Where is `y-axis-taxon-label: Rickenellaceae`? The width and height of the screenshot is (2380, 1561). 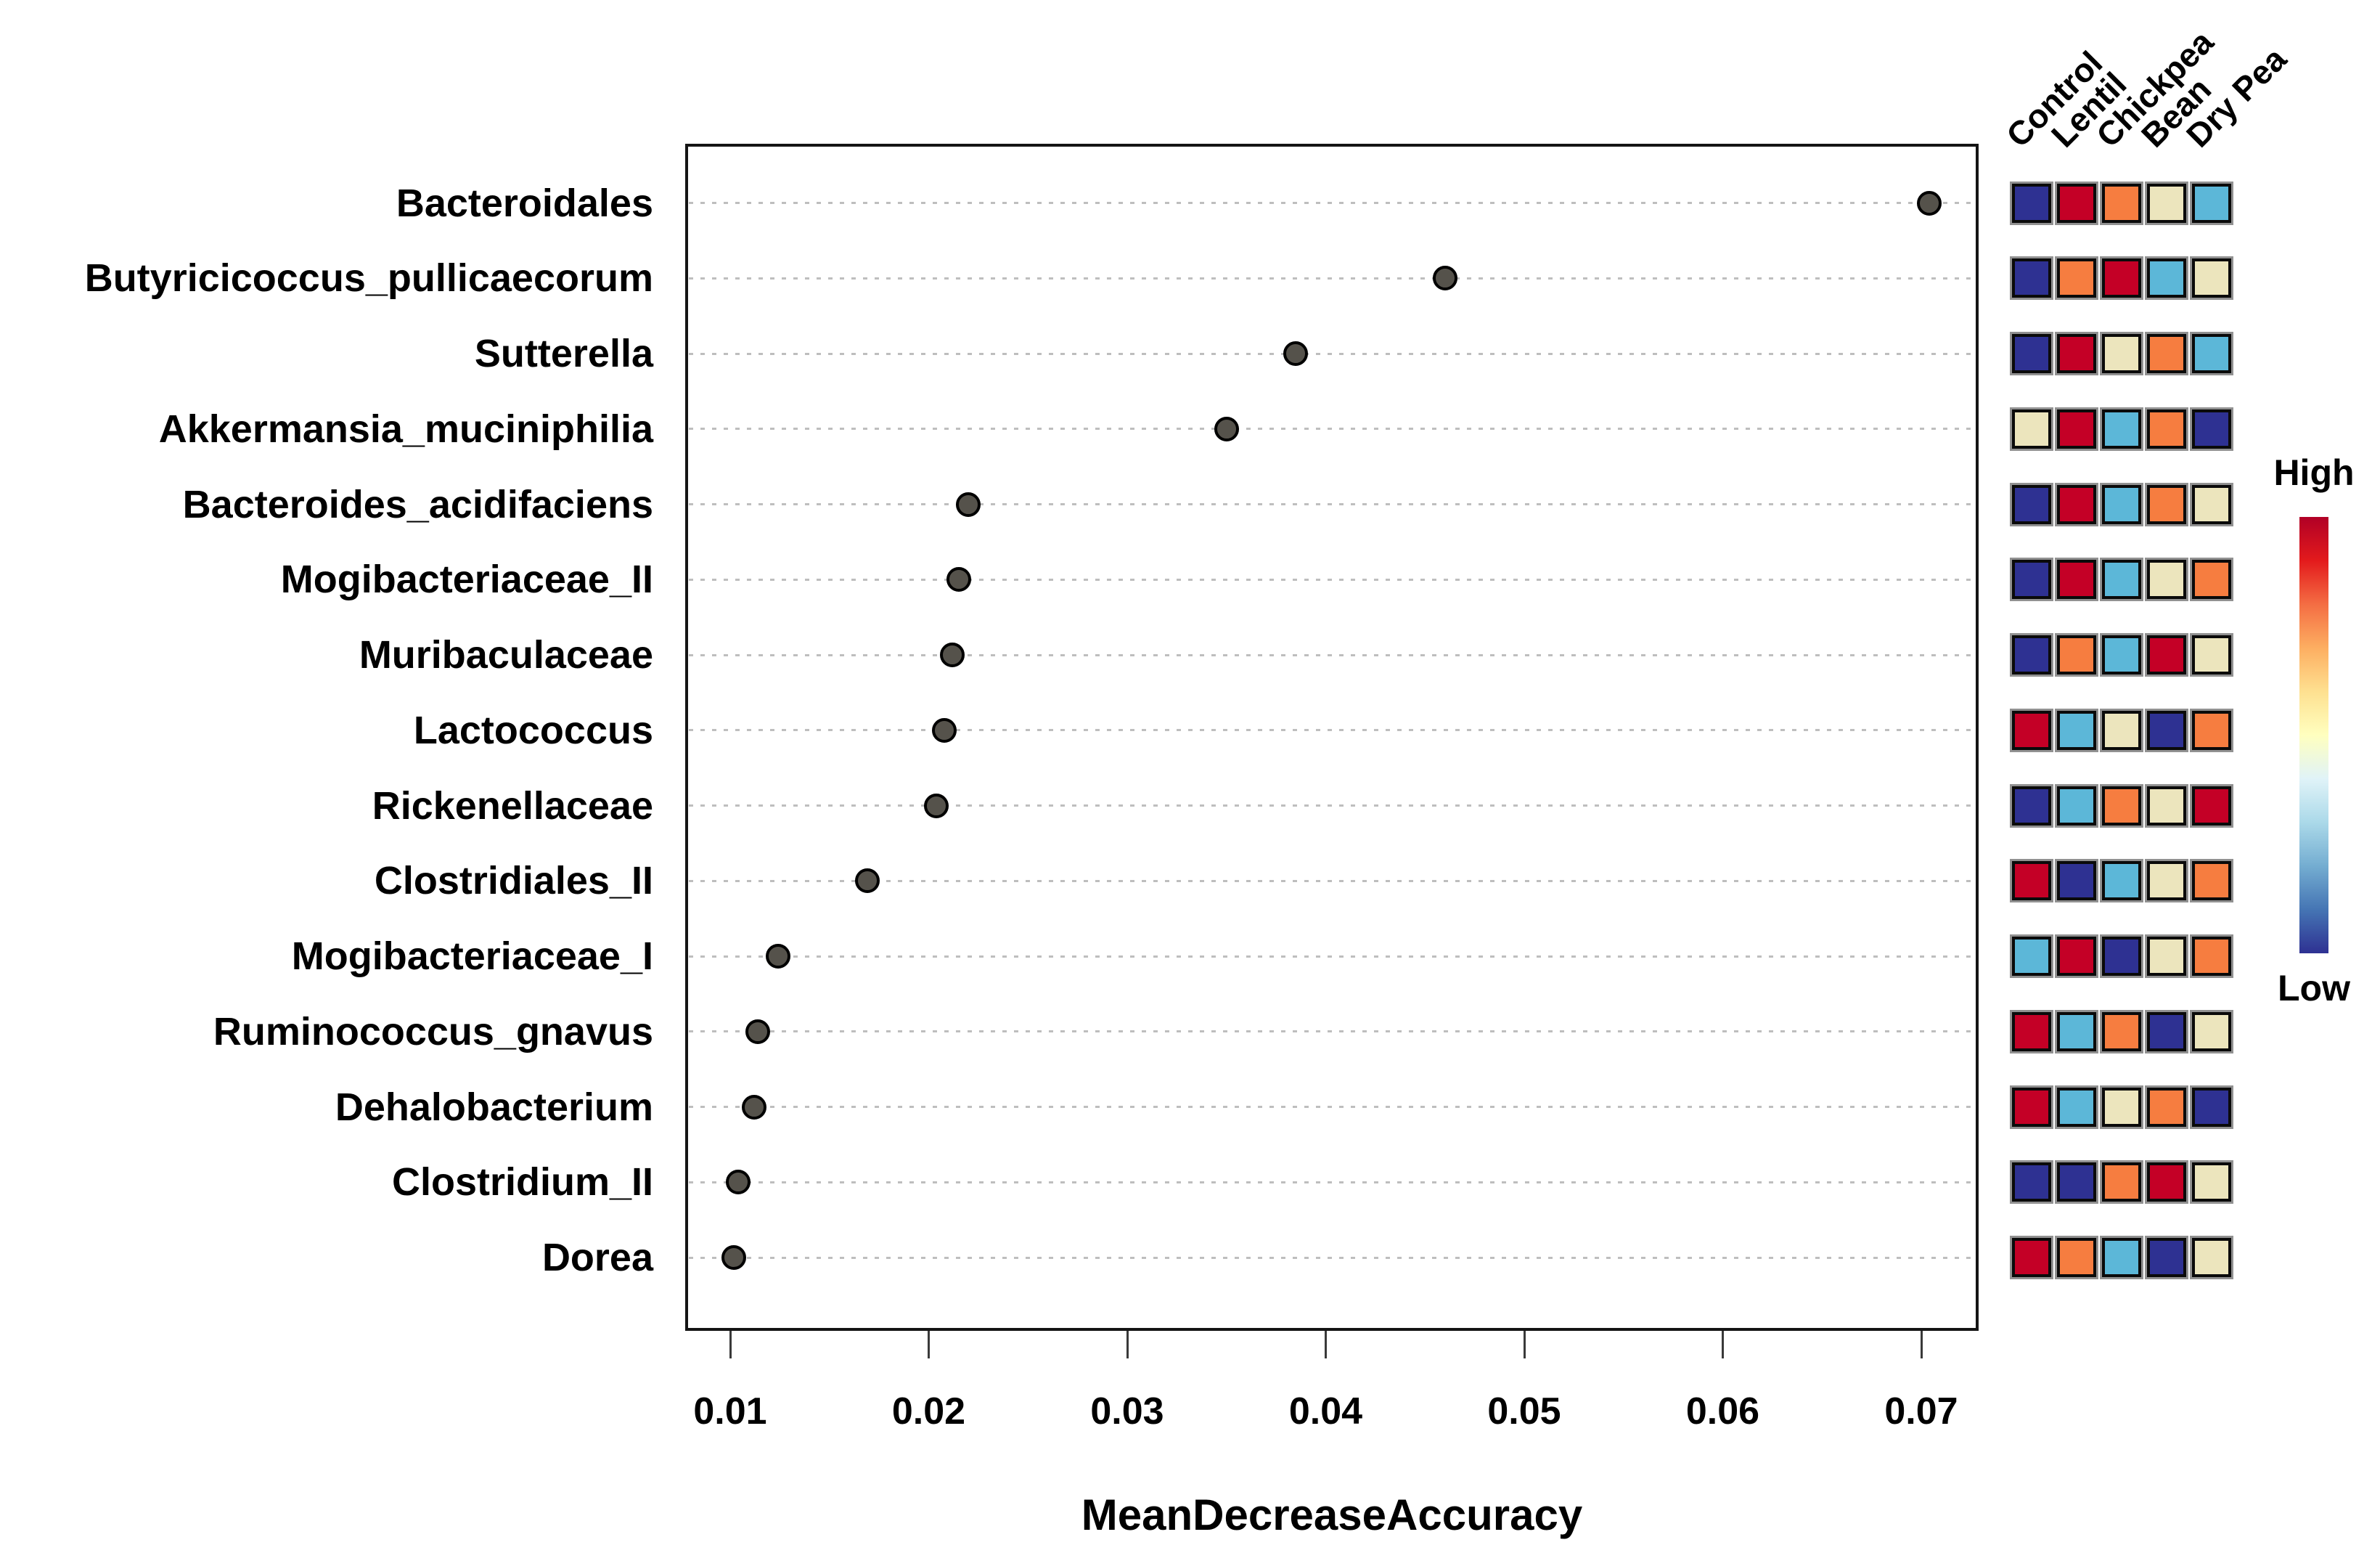
y-axis-taxon-label: Rickenellaceae is located at coordinates (512, 806).